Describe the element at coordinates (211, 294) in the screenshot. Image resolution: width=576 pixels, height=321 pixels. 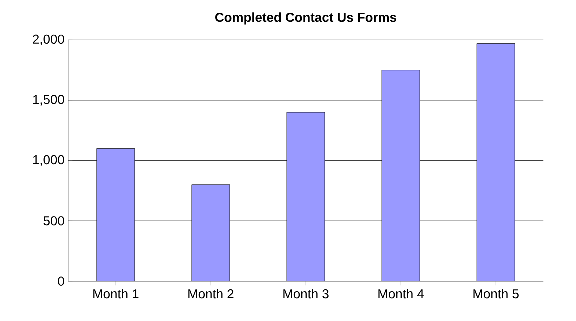
I see `x-tick-label: Month 2` at that location.